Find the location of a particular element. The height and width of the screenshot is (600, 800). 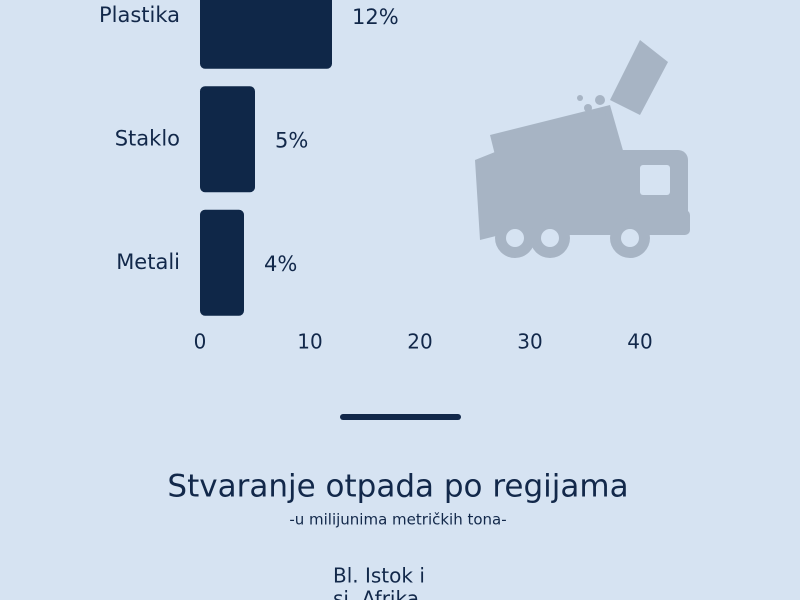

x-tick-label: 20 is located at coordinates (419, 342).